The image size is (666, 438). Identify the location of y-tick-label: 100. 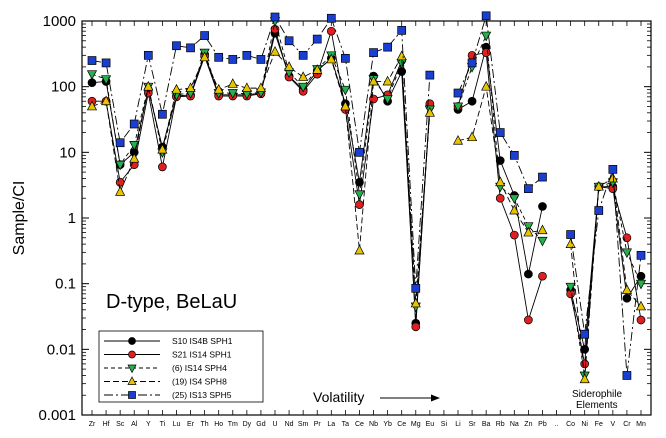
(63, 87).